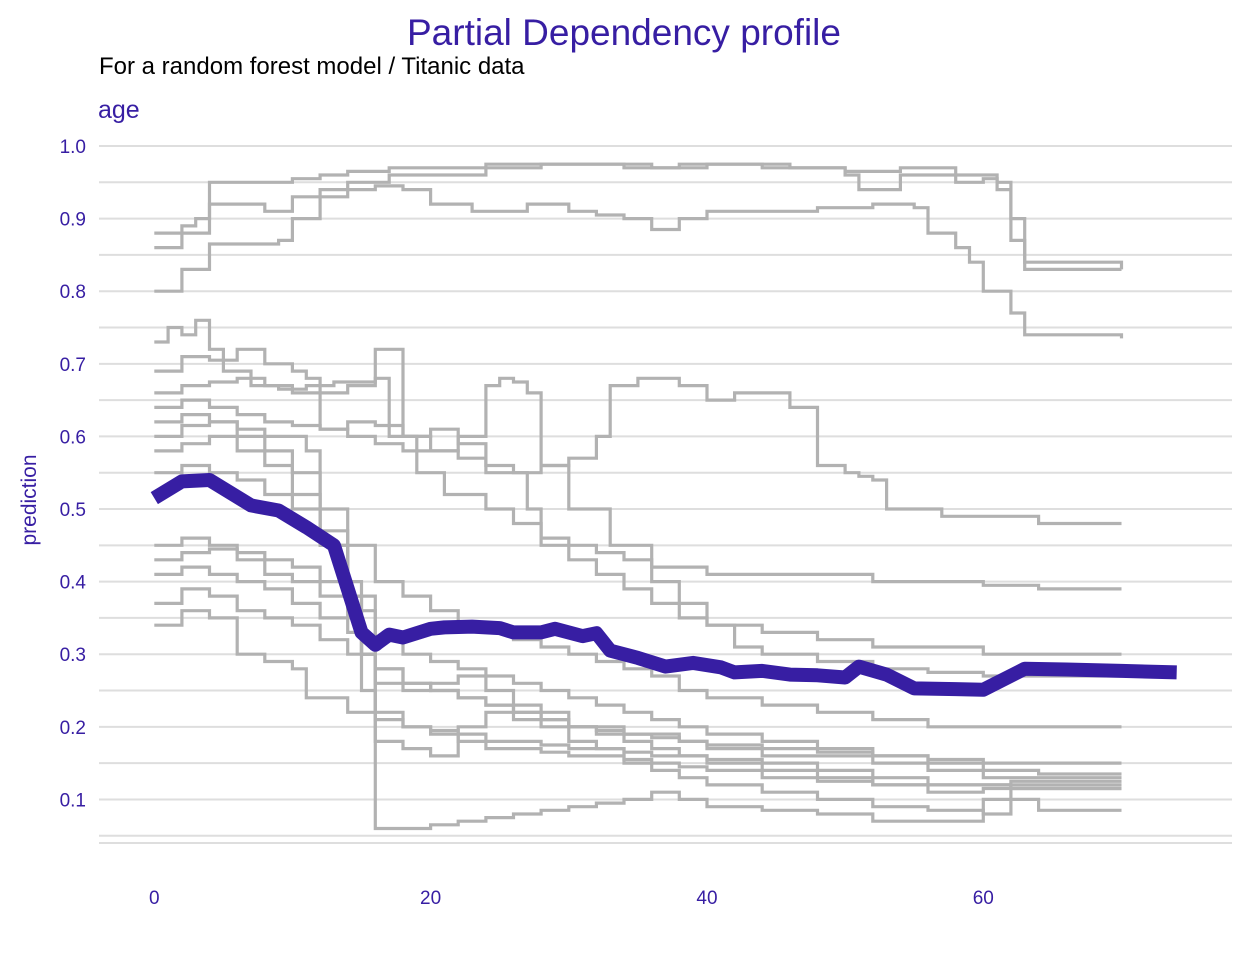 This screenshot has width=1248, height=960. Describe the element at coordinates (430, 898) in the screenshot. I see `x-tick-label: 20` at that location.